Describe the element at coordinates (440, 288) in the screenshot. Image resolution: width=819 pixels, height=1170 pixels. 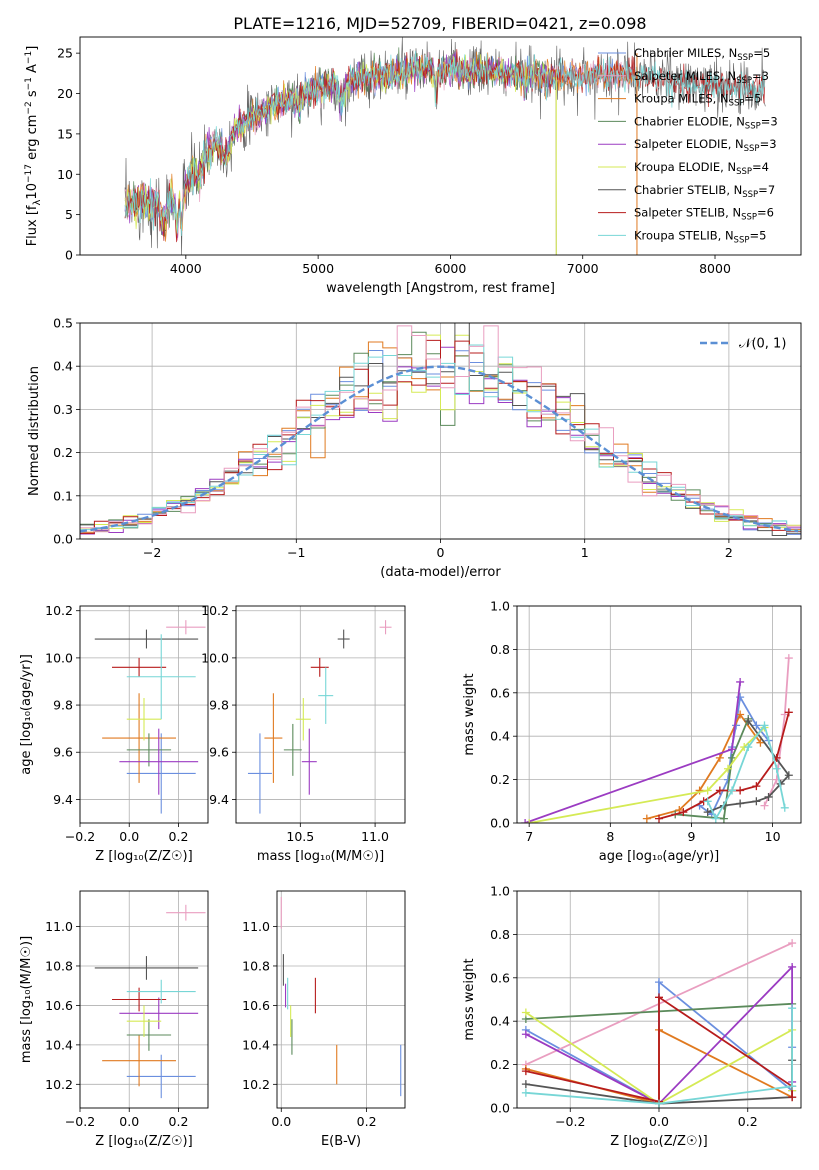
I see `x-axis-label: wavelength [Angstrom, rest frame]` at that location.